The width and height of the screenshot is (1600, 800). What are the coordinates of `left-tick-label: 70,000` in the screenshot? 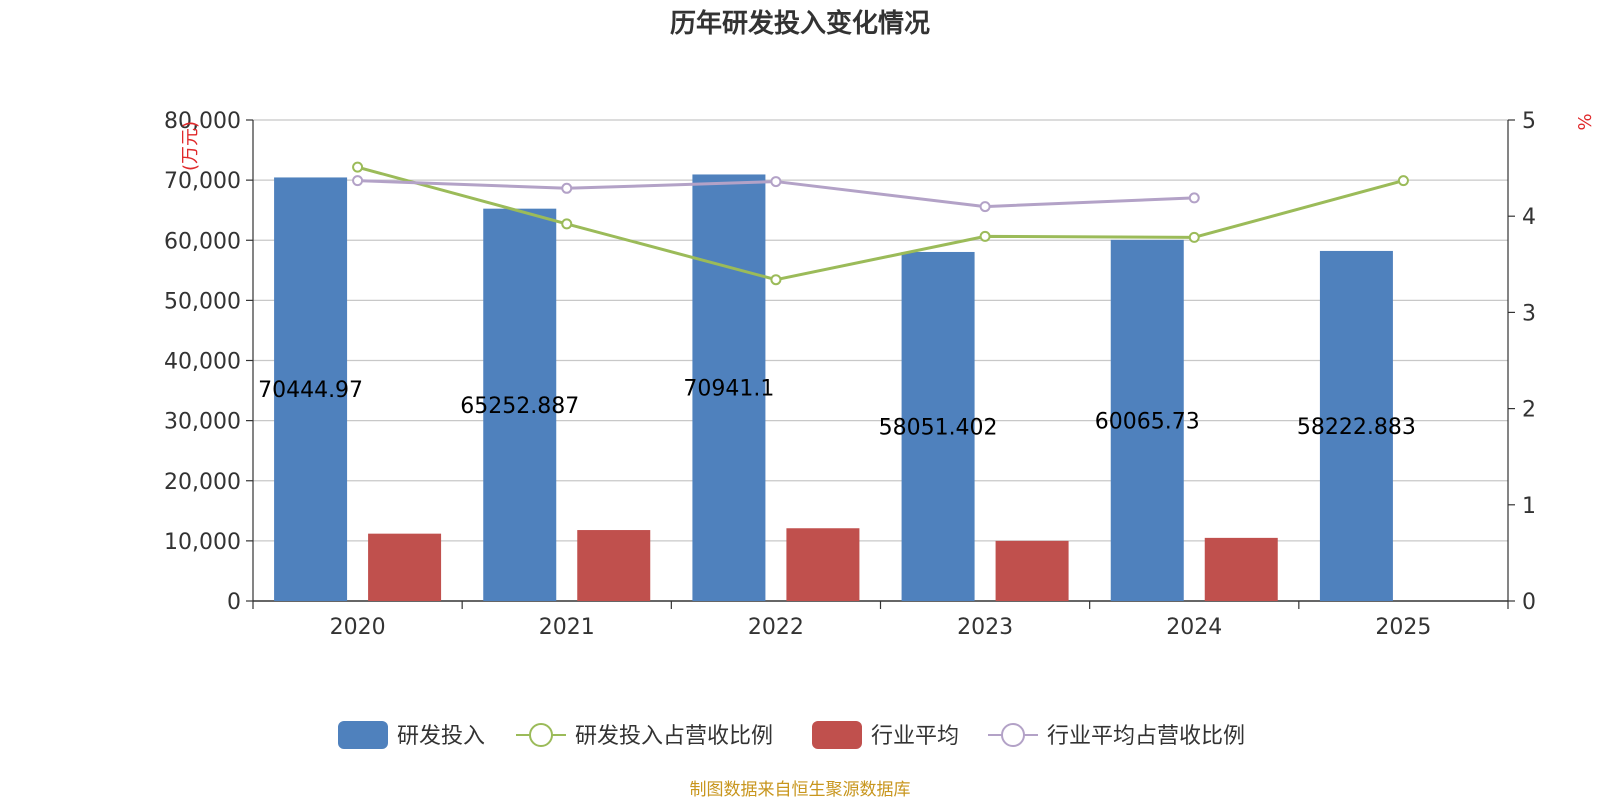 It's located at (202, 181).